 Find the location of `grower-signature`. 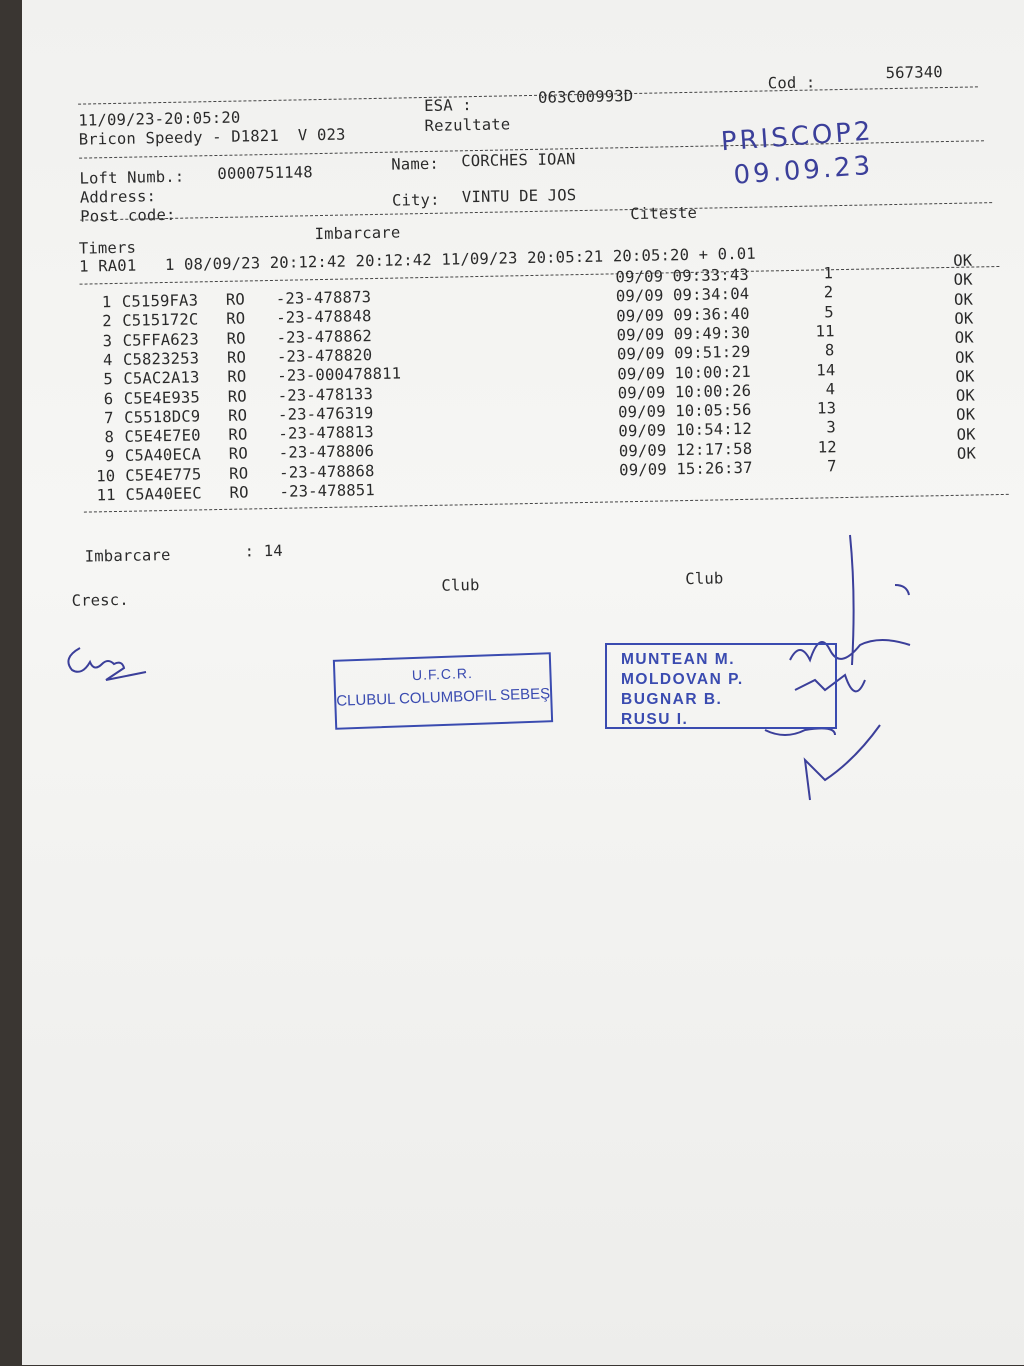

grower-signature is located at coordinates (107, 664).